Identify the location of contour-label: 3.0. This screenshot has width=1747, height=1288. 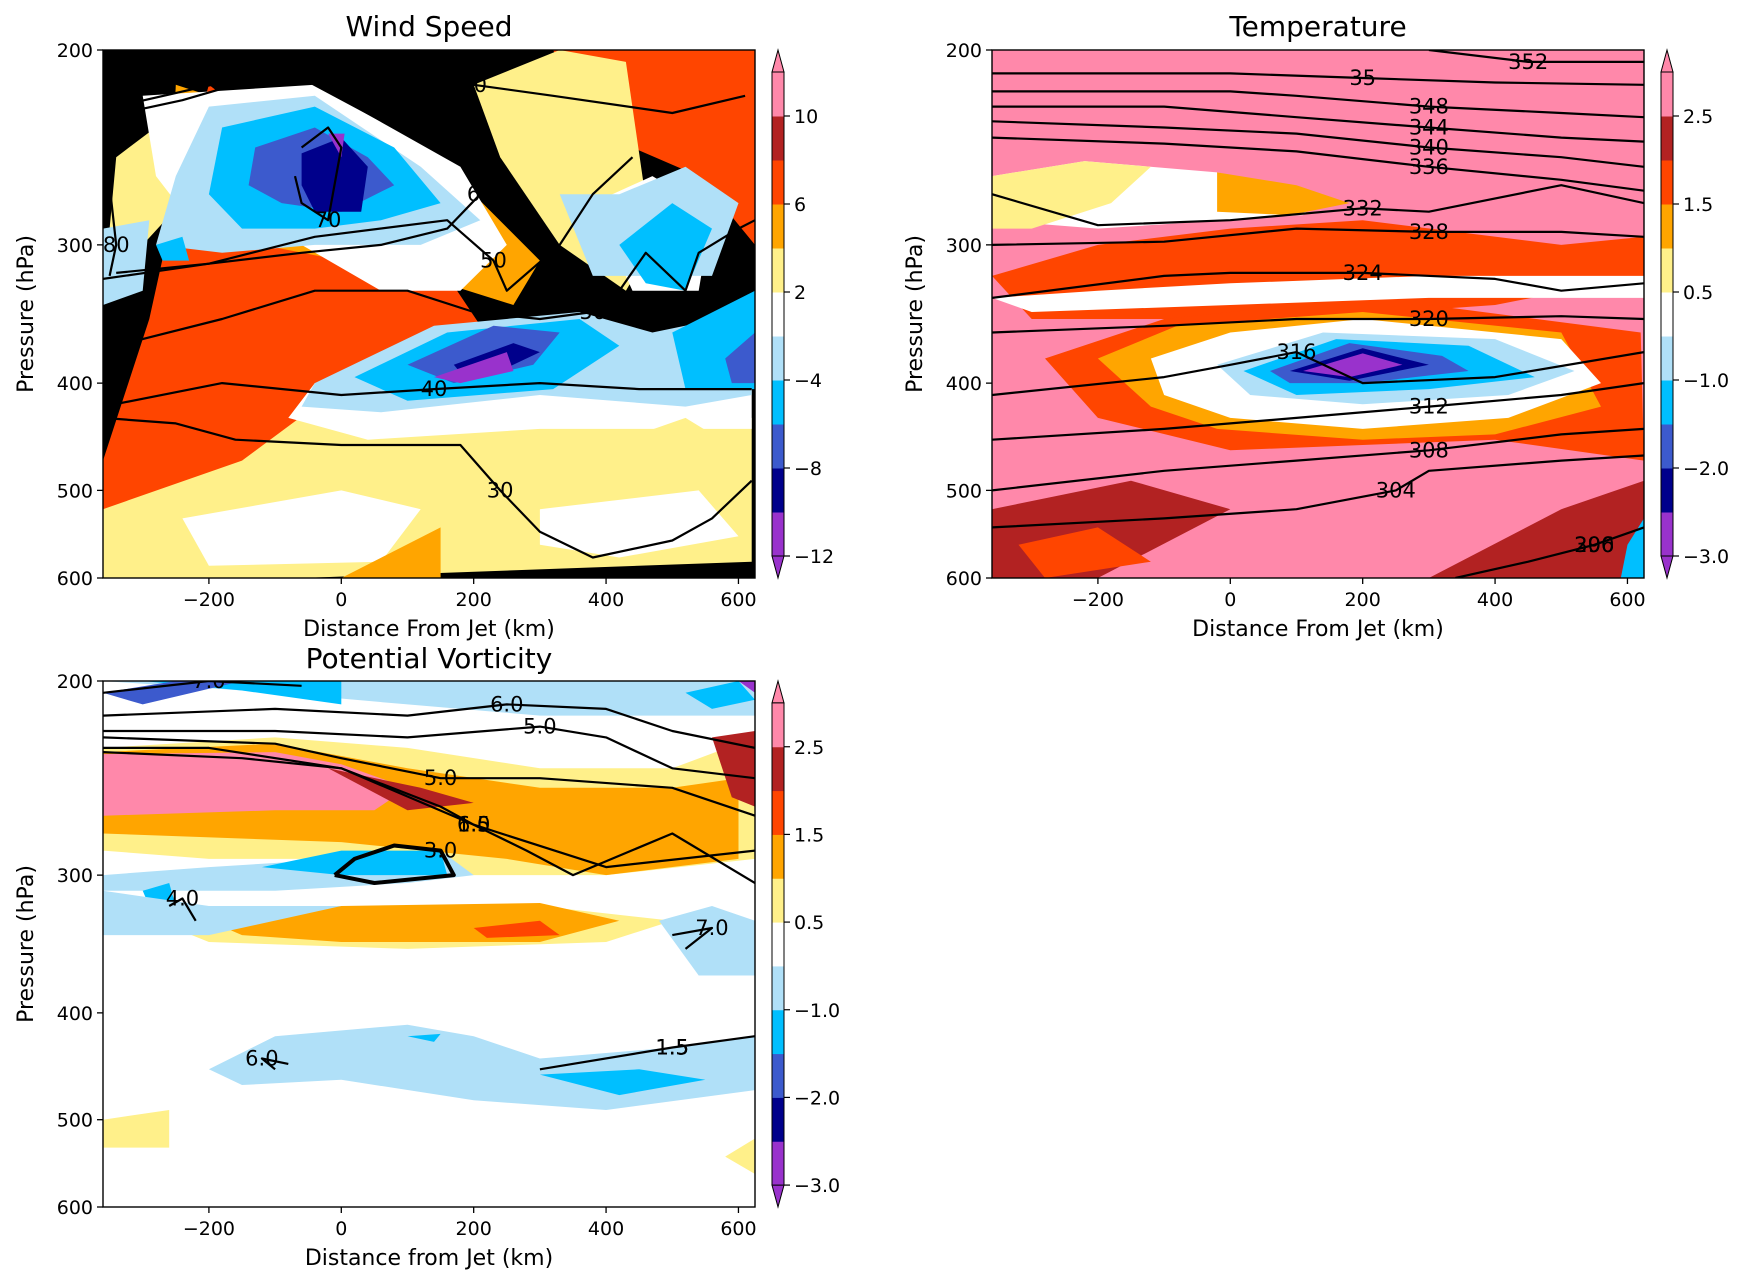
(440, 851).